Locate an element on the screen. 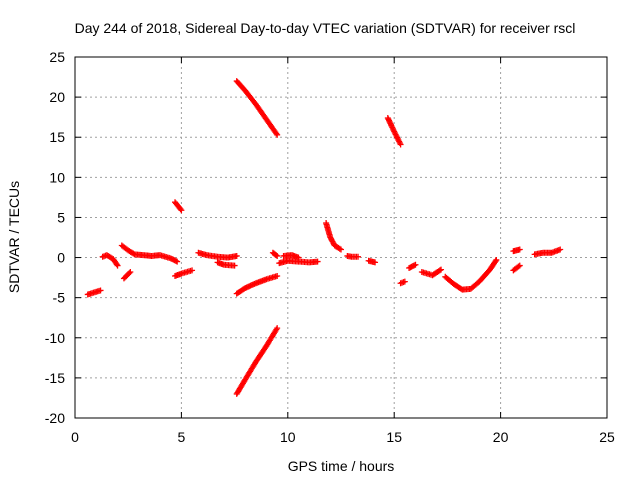  x-tick-label: 15 is located at coordinates (394, 437).